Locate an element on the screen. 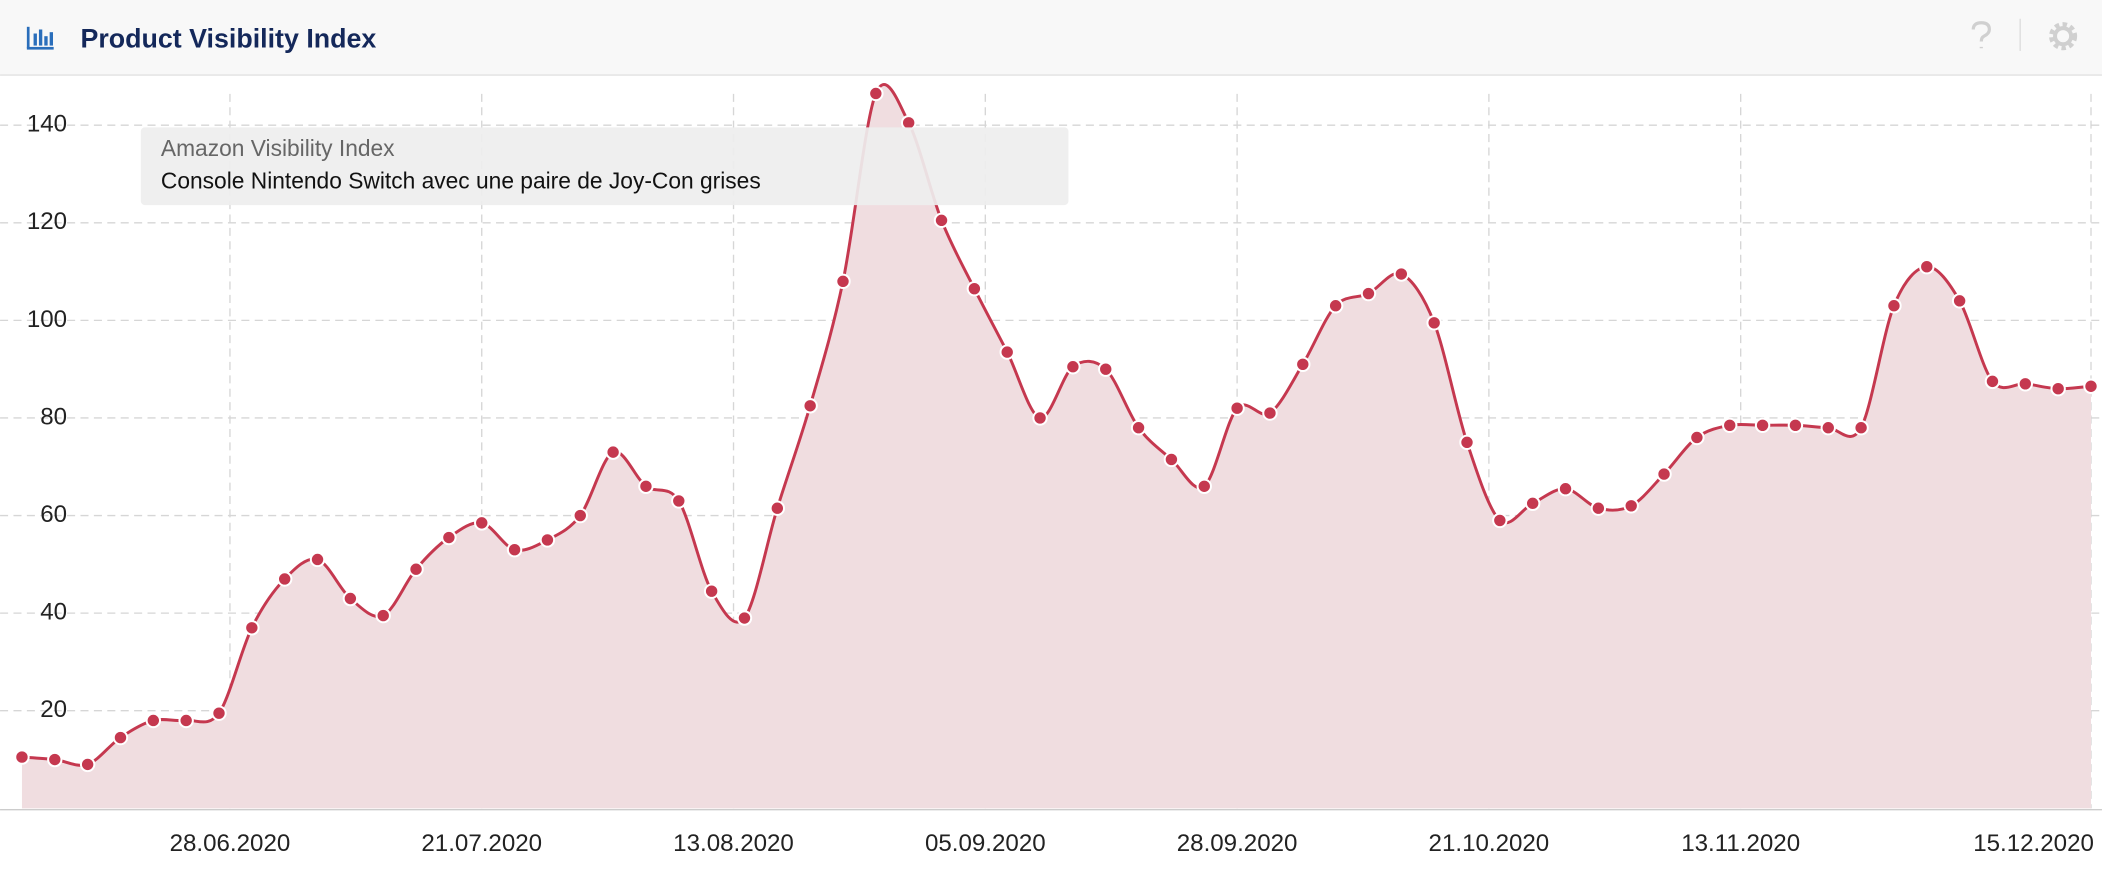  y-tick-label: 100 is located at coordinates (47, 319).